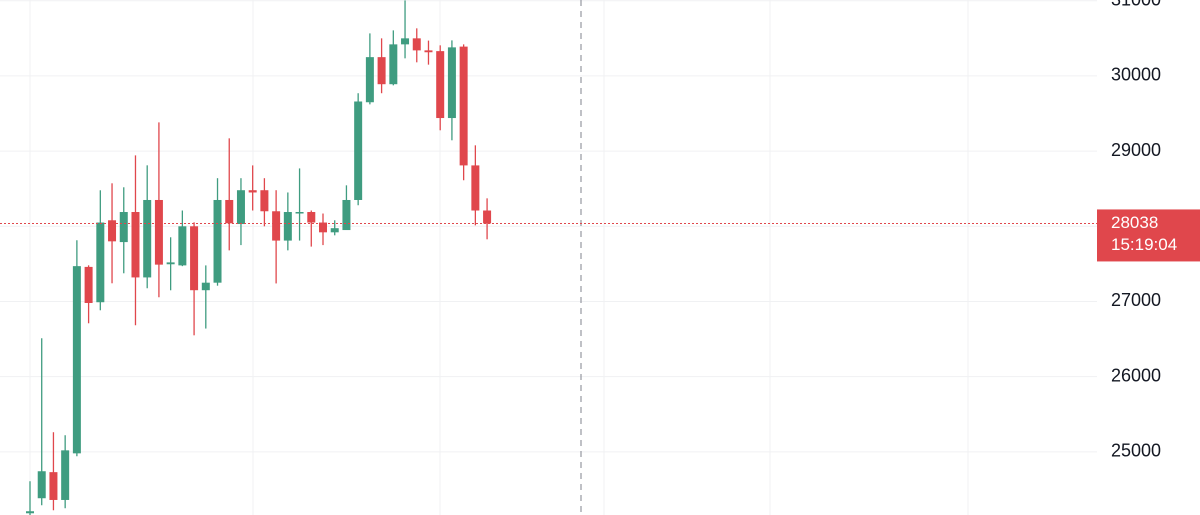 The width and height of the screenshot is (1200, 515). I want to click on y-tick-label: 25000, so click(1136, 451).